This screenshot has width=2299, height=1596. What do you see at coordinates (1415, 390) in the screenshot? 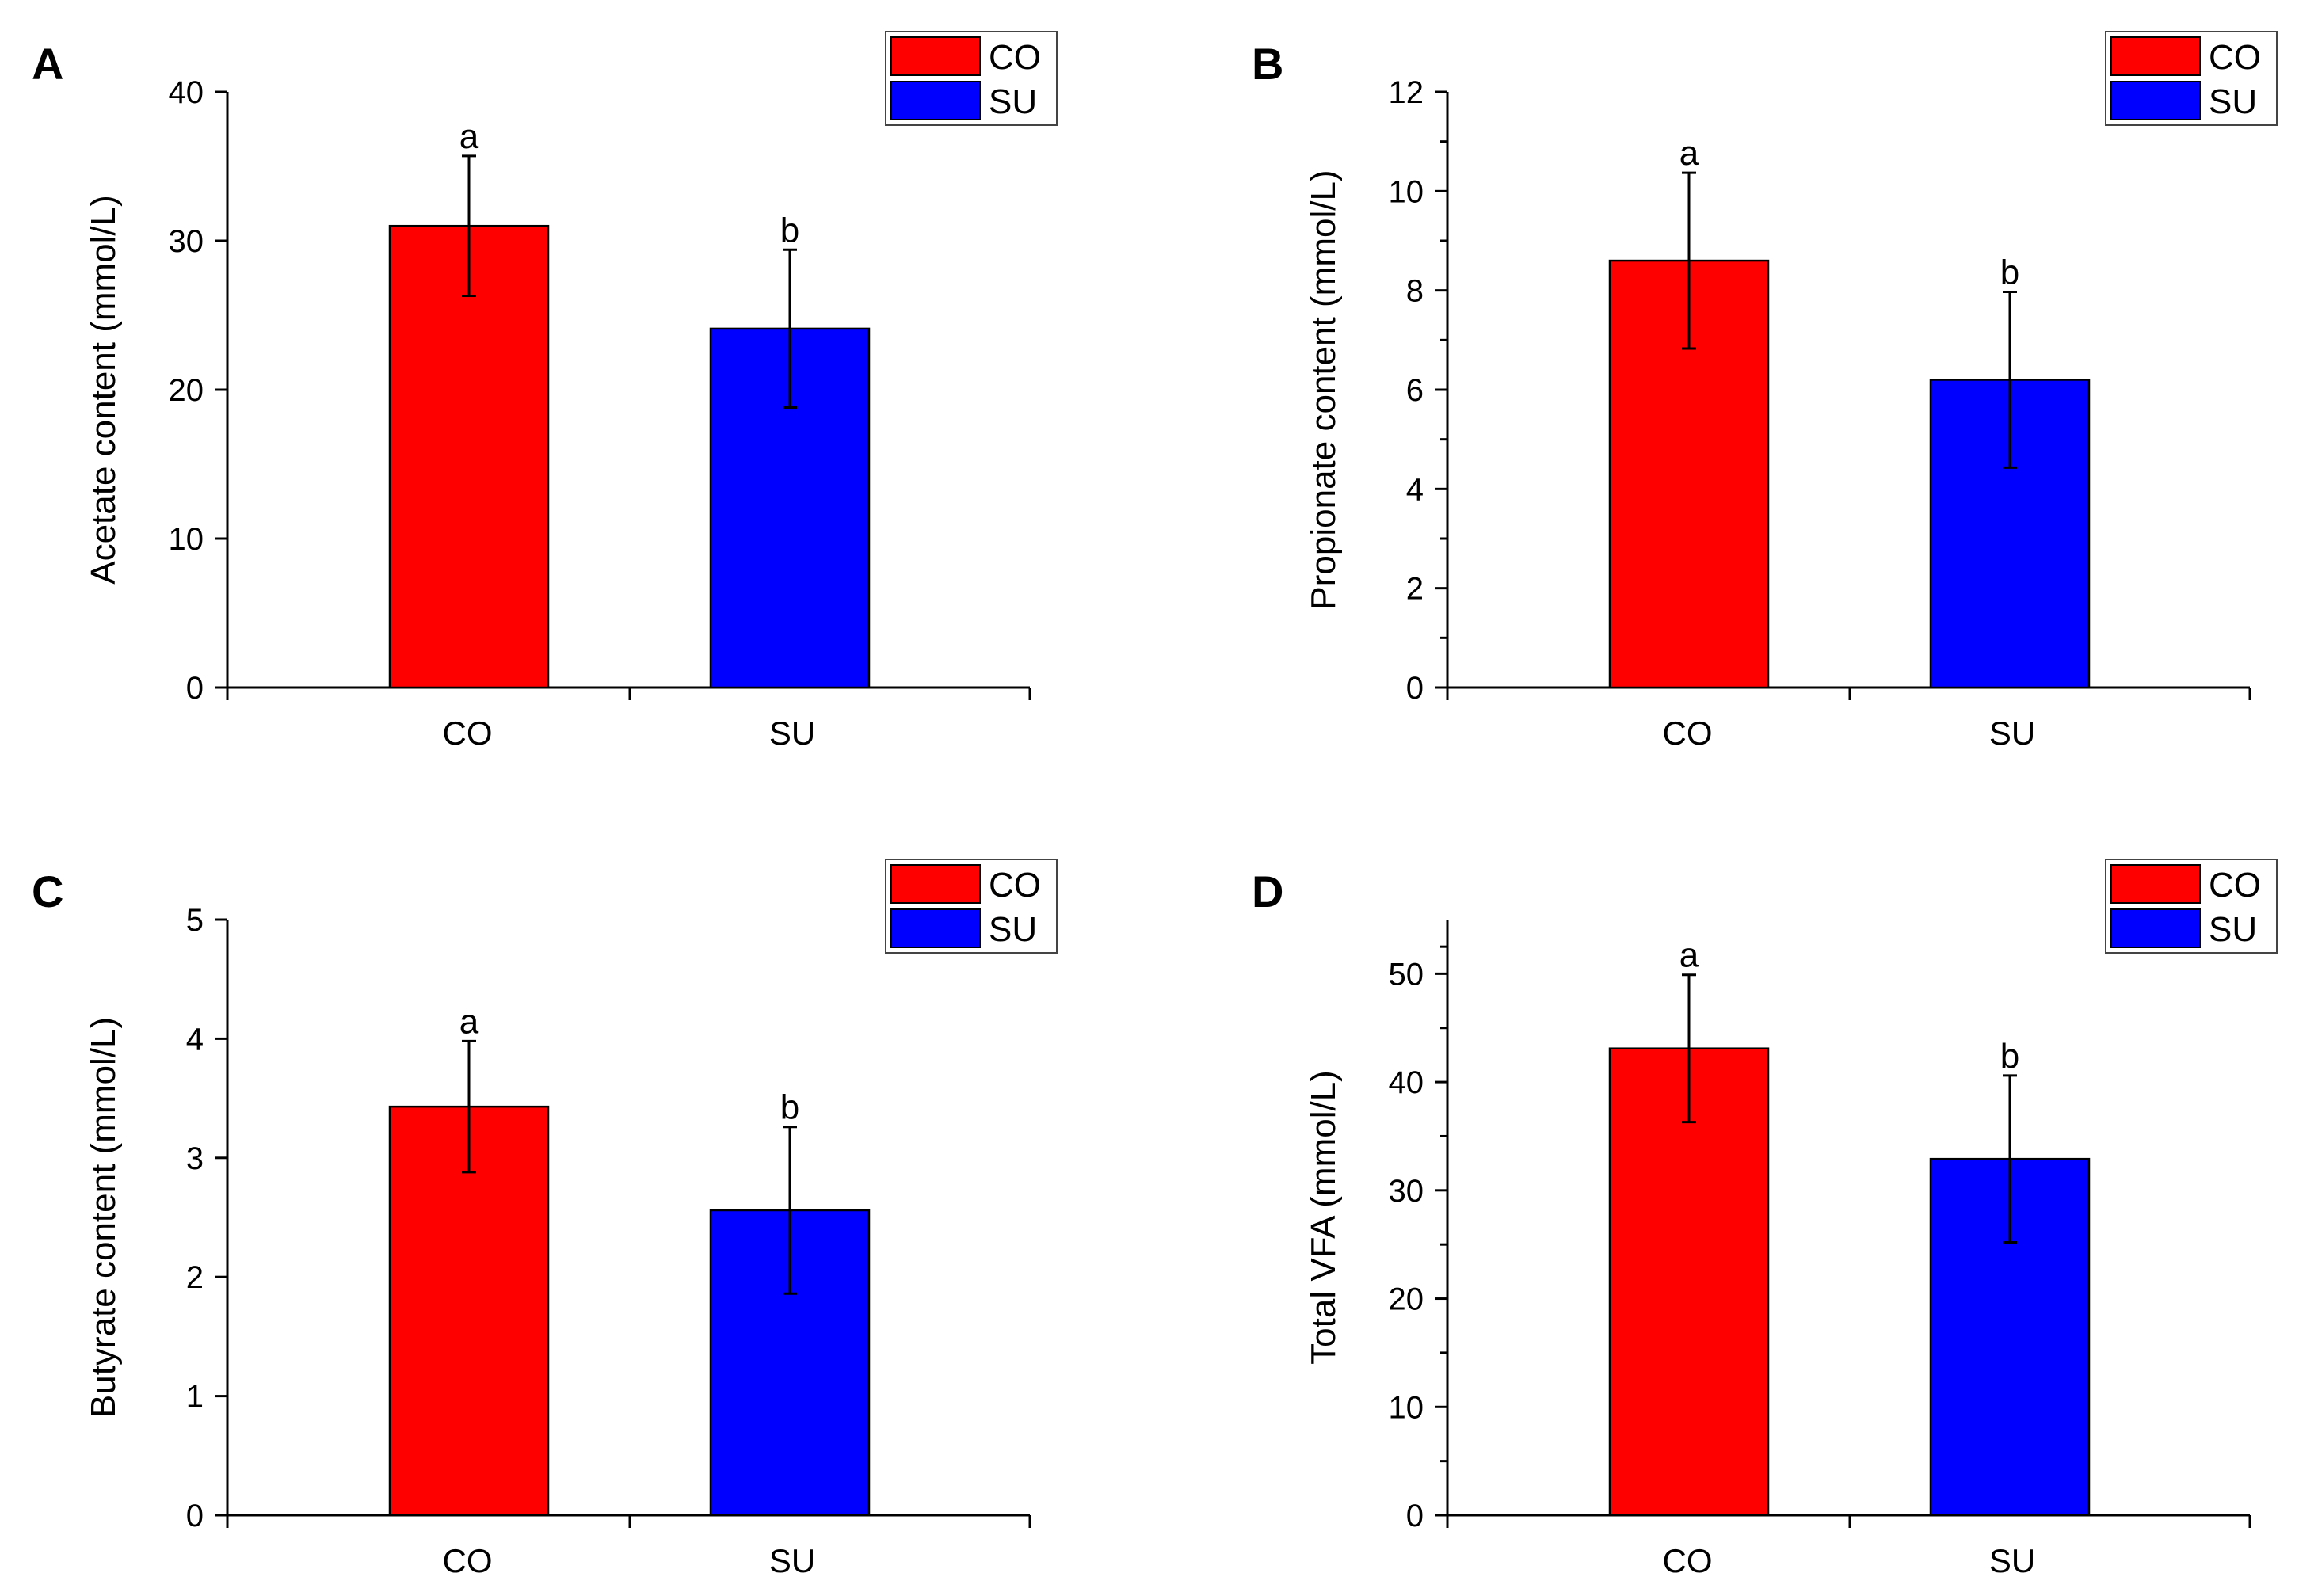
I see `y-tick-label: 6` at bounding box center [1415, 390].